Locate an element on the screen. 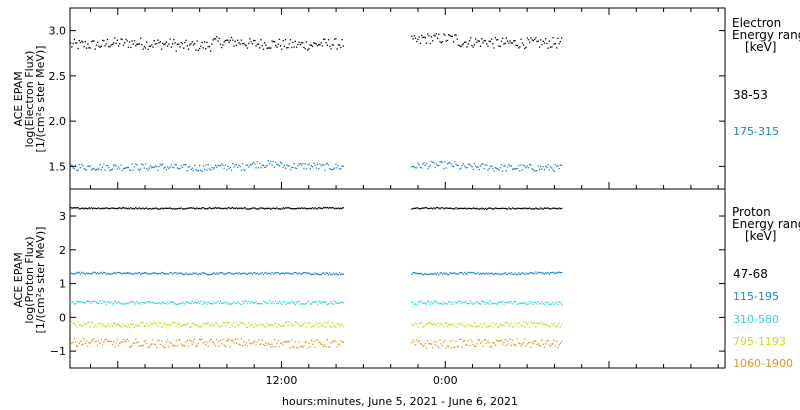 The width and height of the screenshot is (800, 410). electron-ytick-label: 2.5 is located at coordinates (58, 76).